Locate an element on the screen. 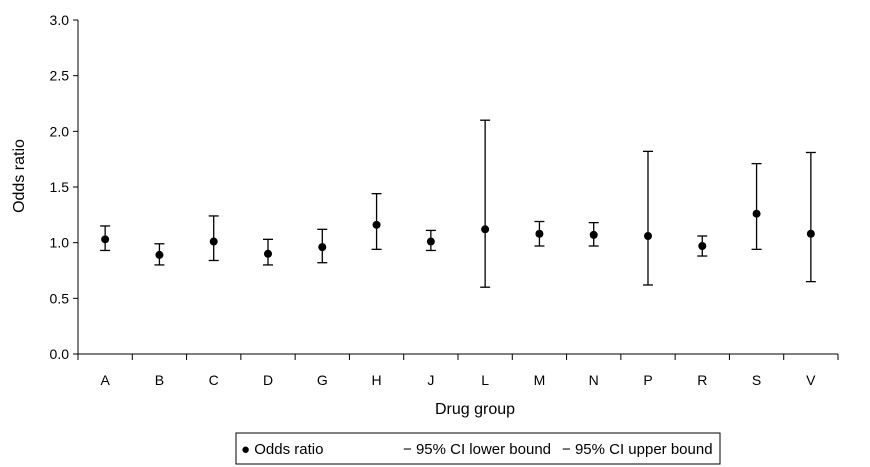 This screenshot has width=870, height=467. x-tick-label: A is located at coordinates (105, 380).